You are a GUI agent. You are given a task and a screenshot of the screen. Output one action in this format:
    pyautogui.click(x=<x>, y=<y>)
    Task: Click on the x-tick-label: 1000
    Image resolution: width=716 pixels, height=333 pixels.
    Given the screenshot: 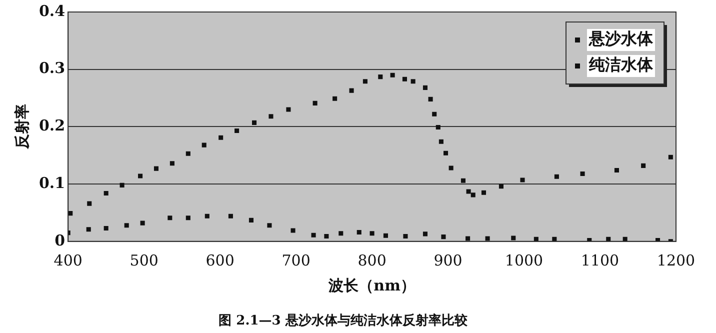 What is the action you would take?
    pyautogui.click(x=524, y=260)
    